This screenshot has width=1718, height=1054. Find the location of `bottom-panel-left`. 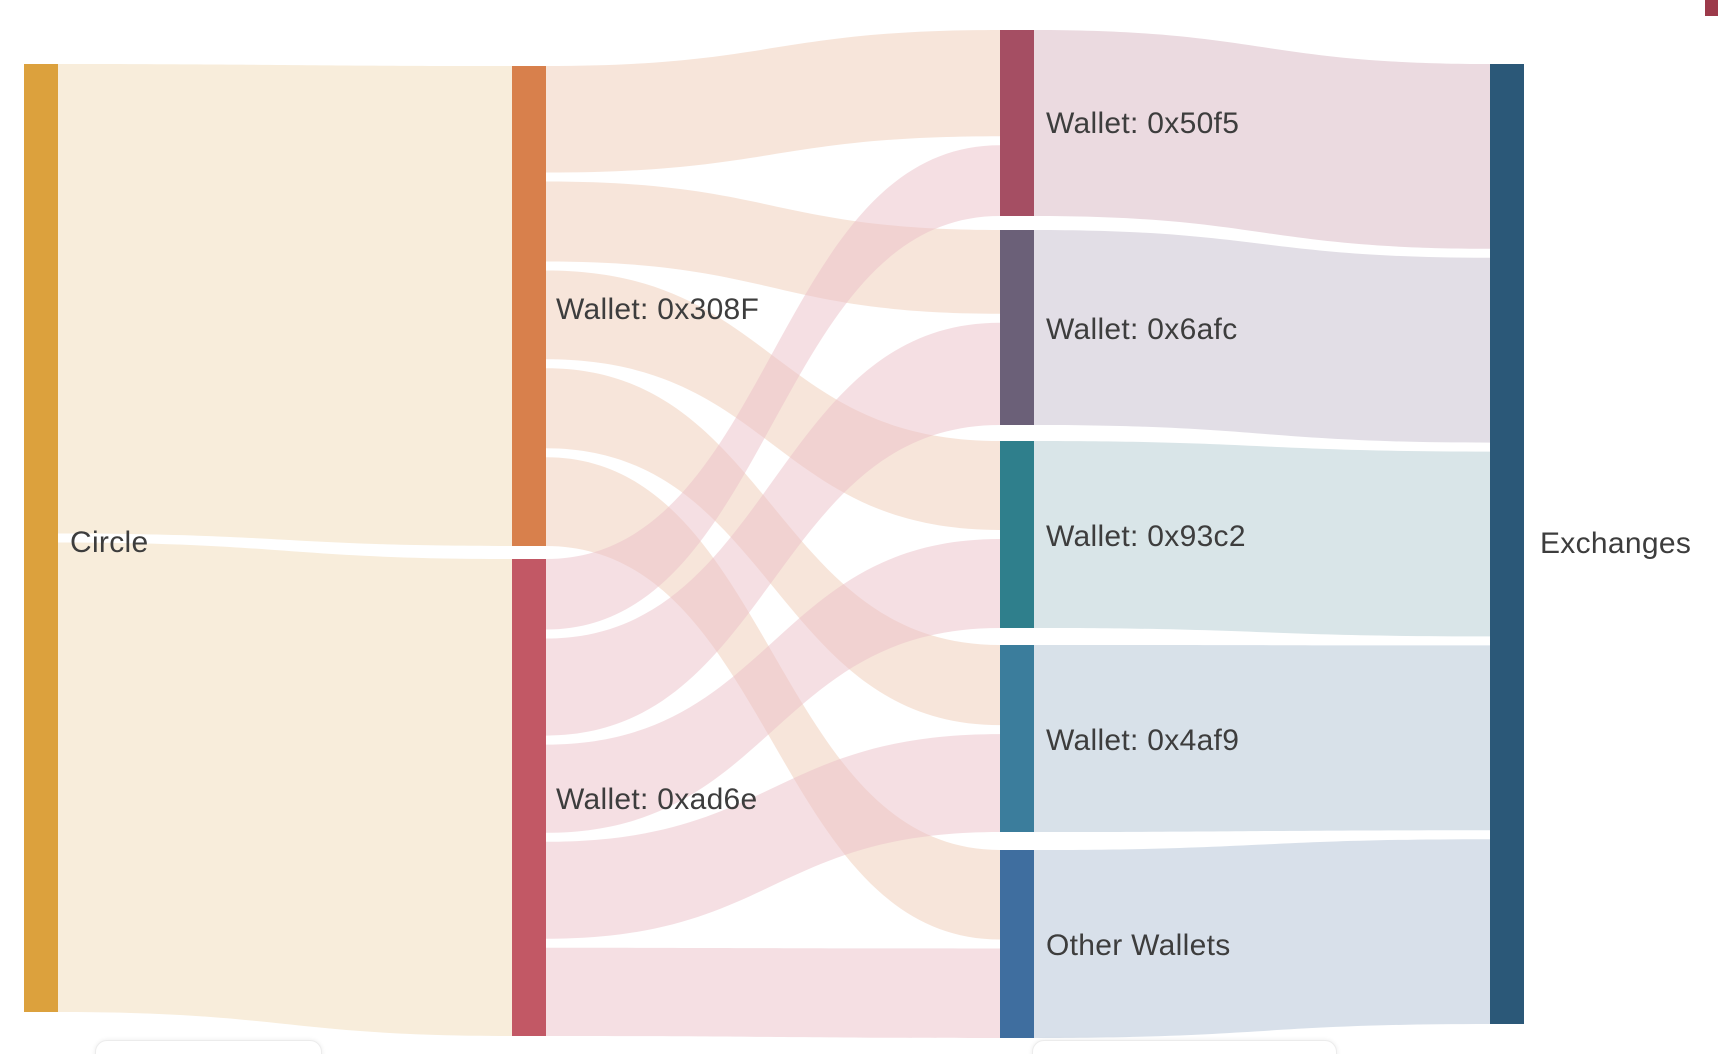

bottom-panel-left is located at coordinates (208, 1047).